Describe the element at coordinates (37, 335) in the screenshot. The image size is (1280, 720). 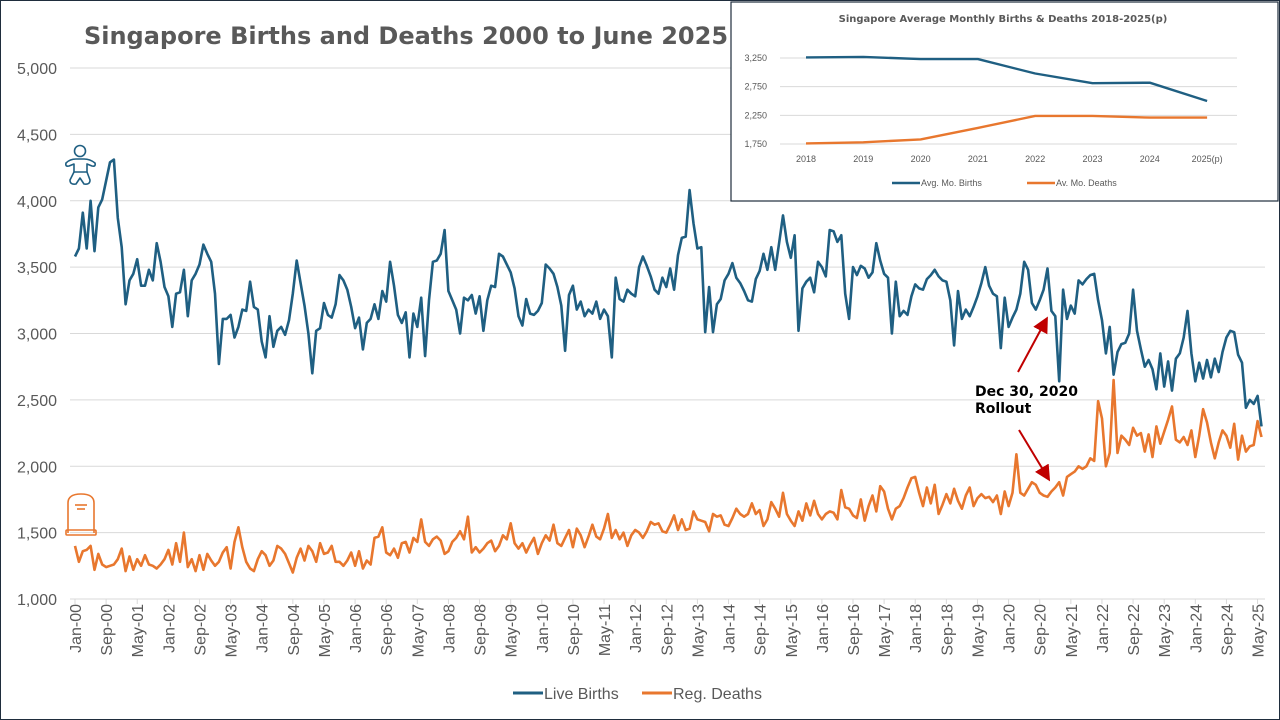
I see `y-tick-label: 3,000` at that location.